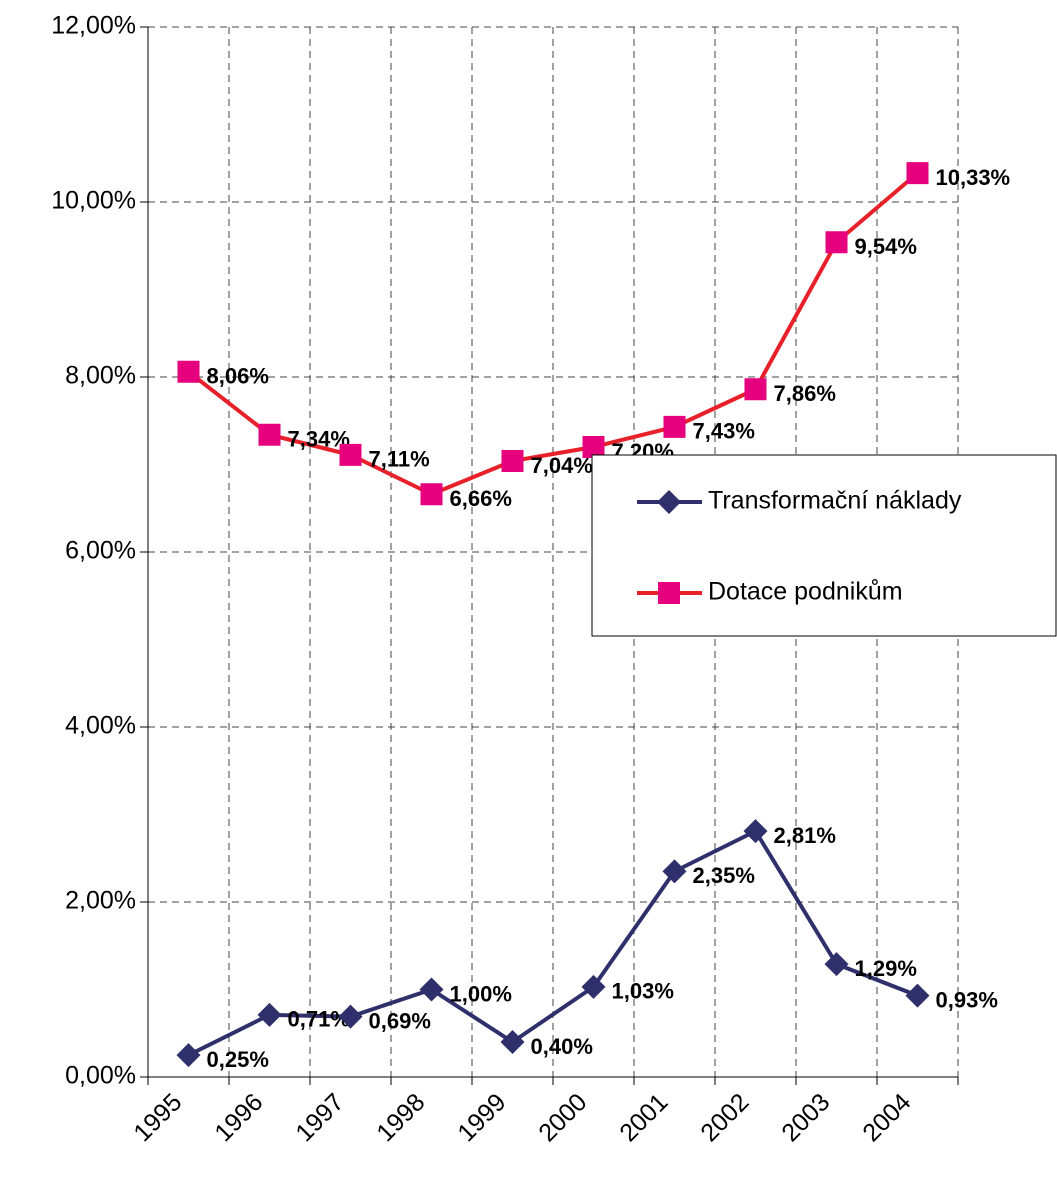  I want to click on data-label: 7,86%, so click(805, 393).